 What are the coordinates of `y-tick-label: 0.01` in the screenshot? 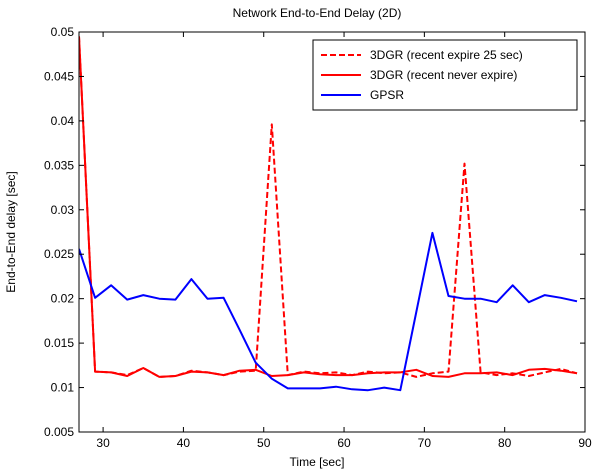 It's located at (63, 388).